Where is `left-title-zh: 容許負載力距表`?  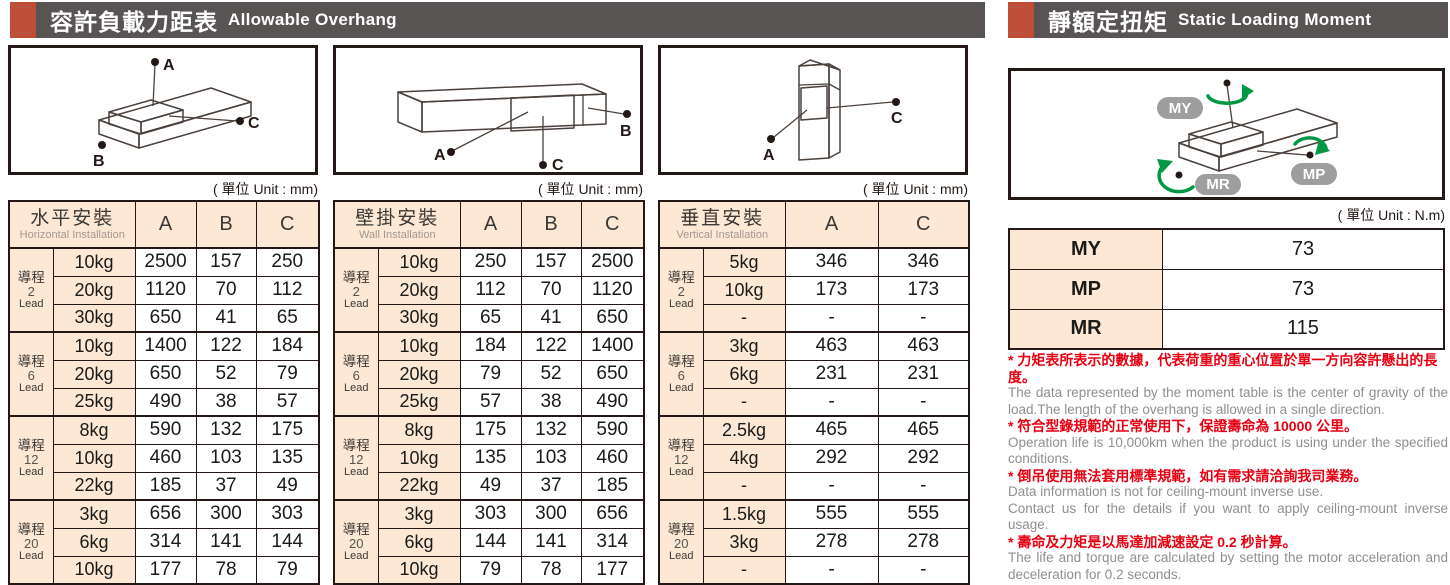 left-title-zh: 容許負載力距表 is located at coordinates (134, 22).